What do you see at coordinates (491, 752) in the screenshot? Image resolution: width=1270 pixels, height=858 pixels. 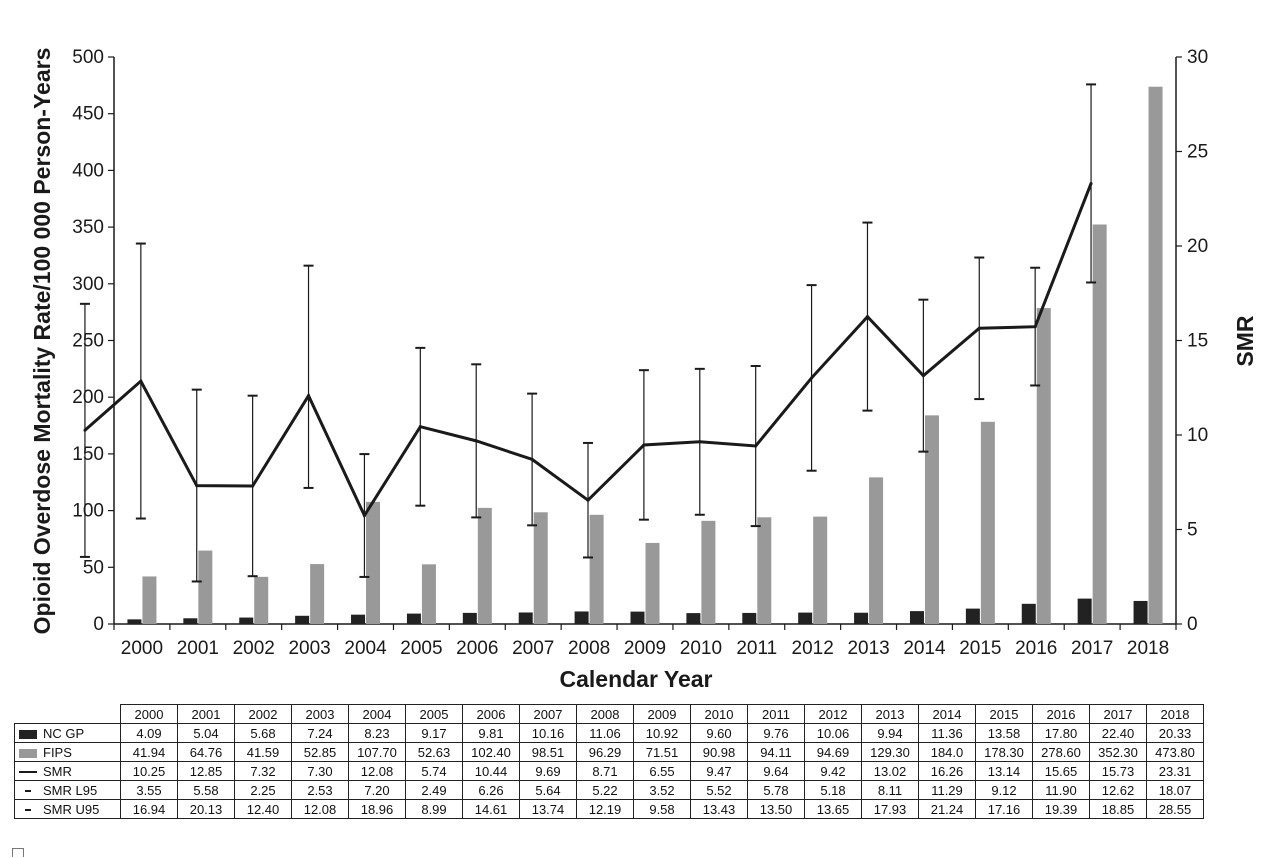 I see `table-cell: 102.40` at bounding box center [491, 752].